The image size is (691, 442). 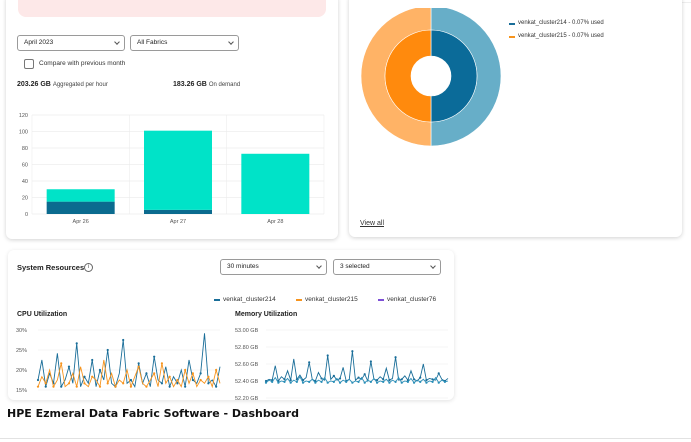 I want to click on y-tick-label: 80, so click(x=25, y=149).